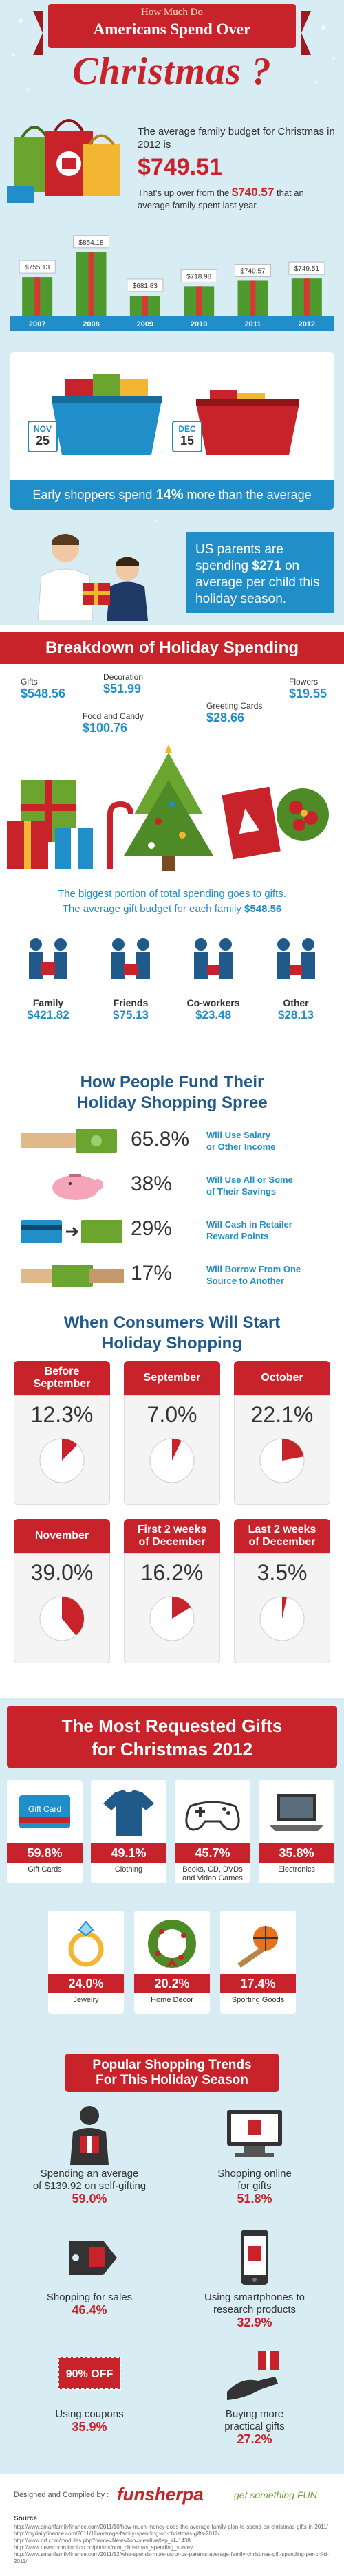  What do you see at coordinates (172, 323) in the screenshot?
I see `chart-baseline` at bounding box center [172, 323].